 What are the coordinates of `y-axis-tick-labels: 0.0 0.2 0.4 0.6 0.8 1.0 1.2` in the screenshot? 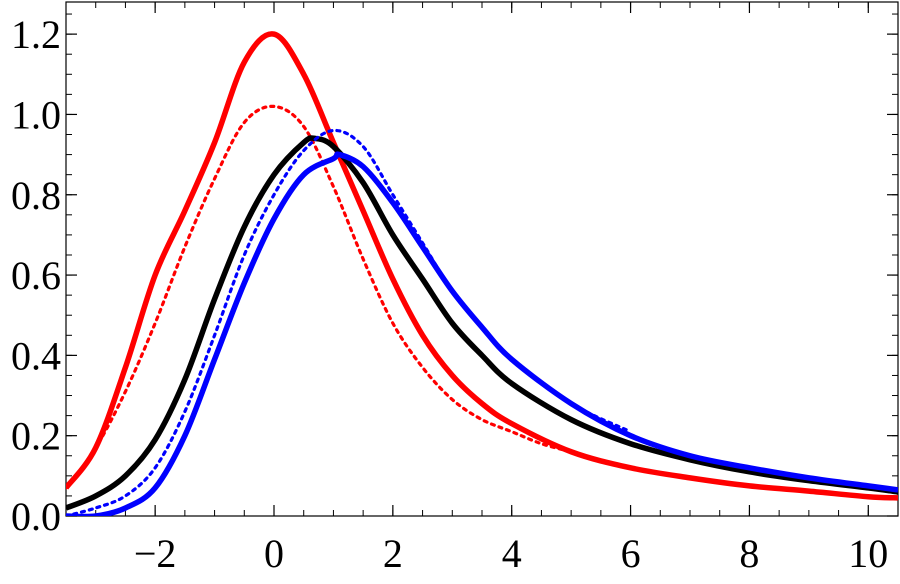 It's located at (36, 275).